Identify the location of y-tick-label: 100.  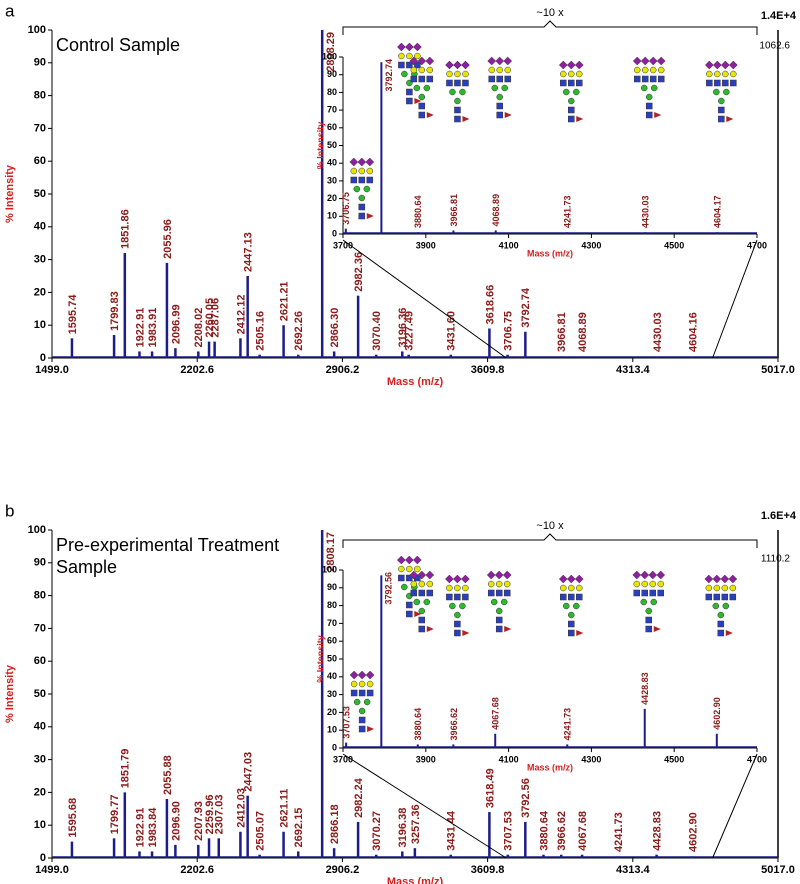
(329, 56).